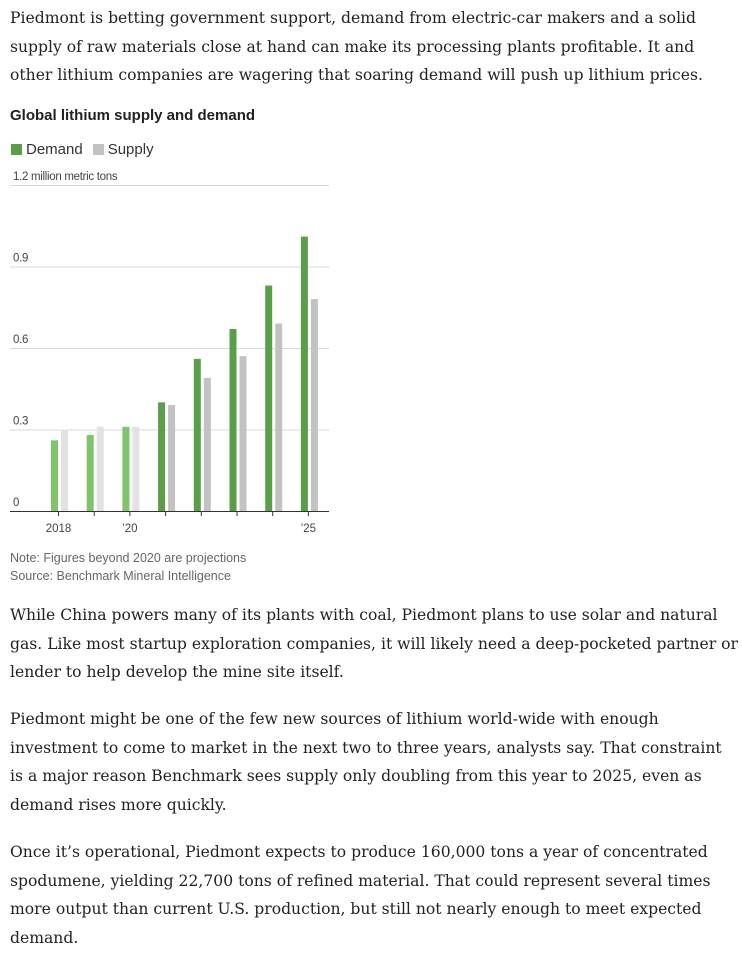  What do you see at coordinates (20, 340) in the screenshot?
I see `y-tick-label: 0.6` at bounding box center [20, 340].